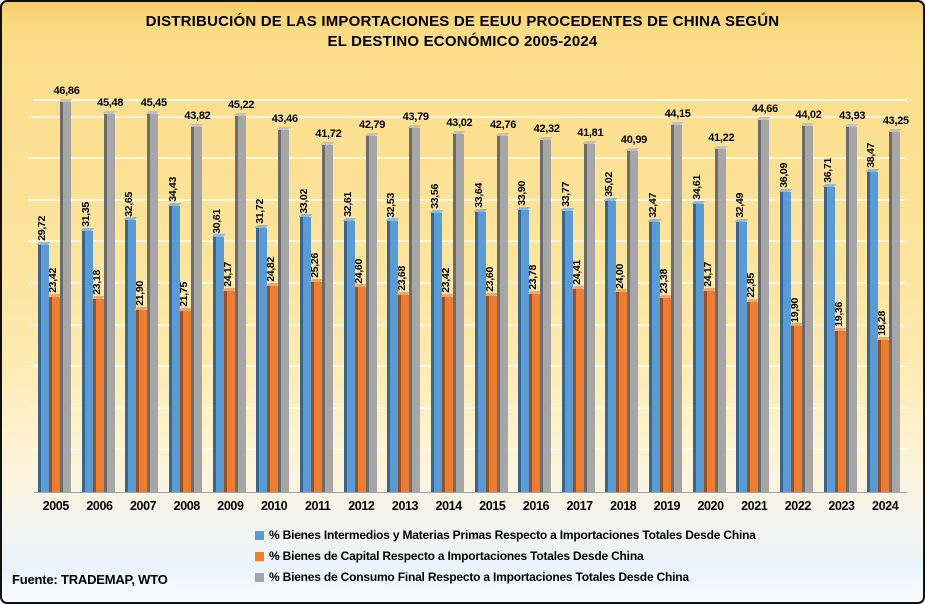  What do you see at coordinates (534, 391) in the screenshot?
I see `bar-capital-2016` at bounding box center [534, 391].